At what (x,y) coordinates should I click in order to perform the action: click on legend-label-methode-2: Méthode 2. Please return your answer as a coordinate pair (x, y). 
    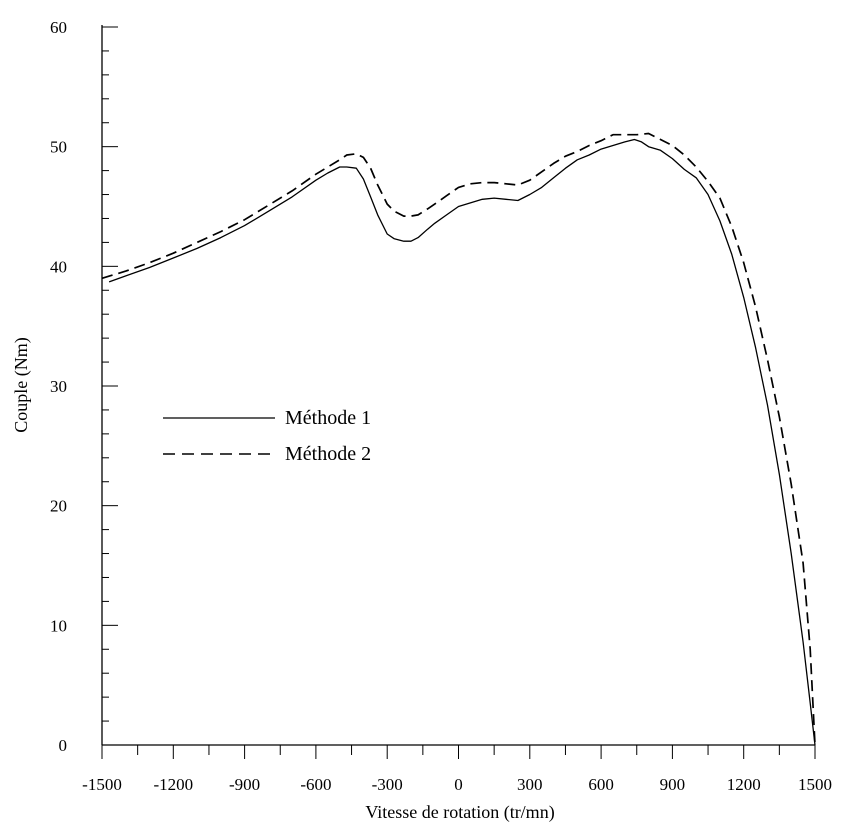
    Looking at the image, I should click on (328, 454).